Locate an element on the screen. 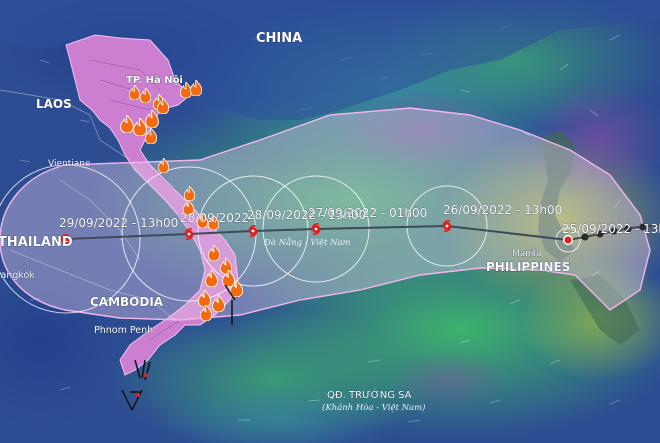 The width and height of the screenshot is (660, 443). svg-text: L is located at coordinates (66, 240).